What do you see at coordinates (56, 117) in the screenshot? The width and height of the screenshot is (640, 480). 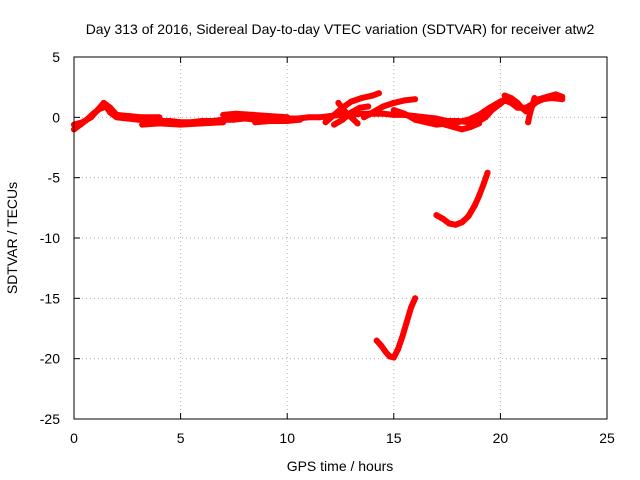 I see `y-tick-label: 0` at bounding box center [56, 117].